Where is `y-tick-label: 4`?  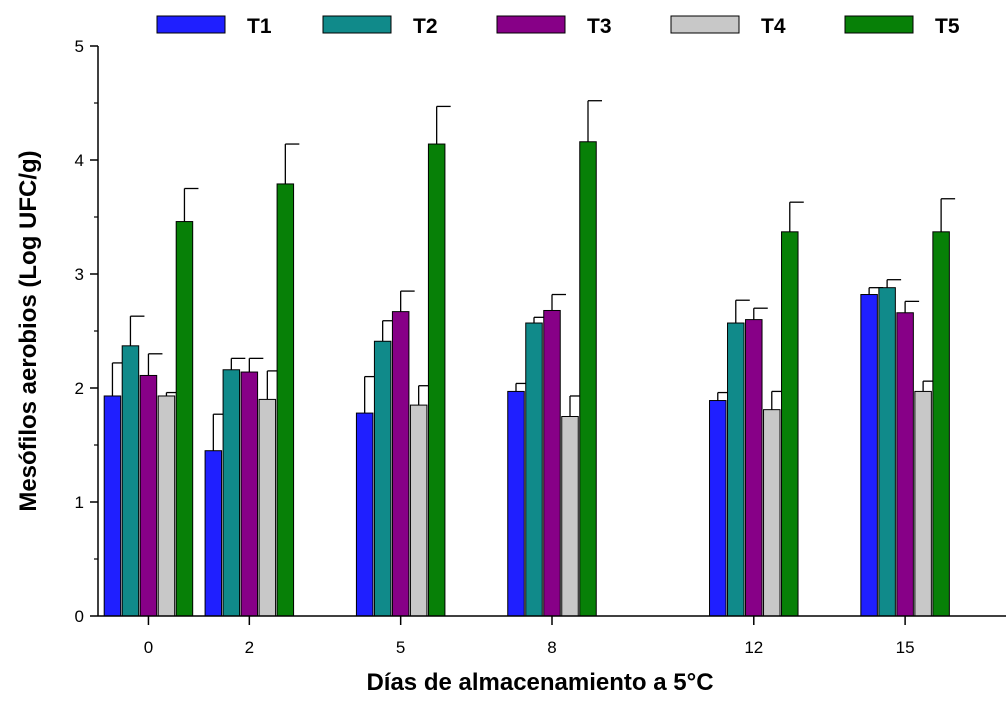 y-tick-label: 4 is located at coordinates (79, 160).